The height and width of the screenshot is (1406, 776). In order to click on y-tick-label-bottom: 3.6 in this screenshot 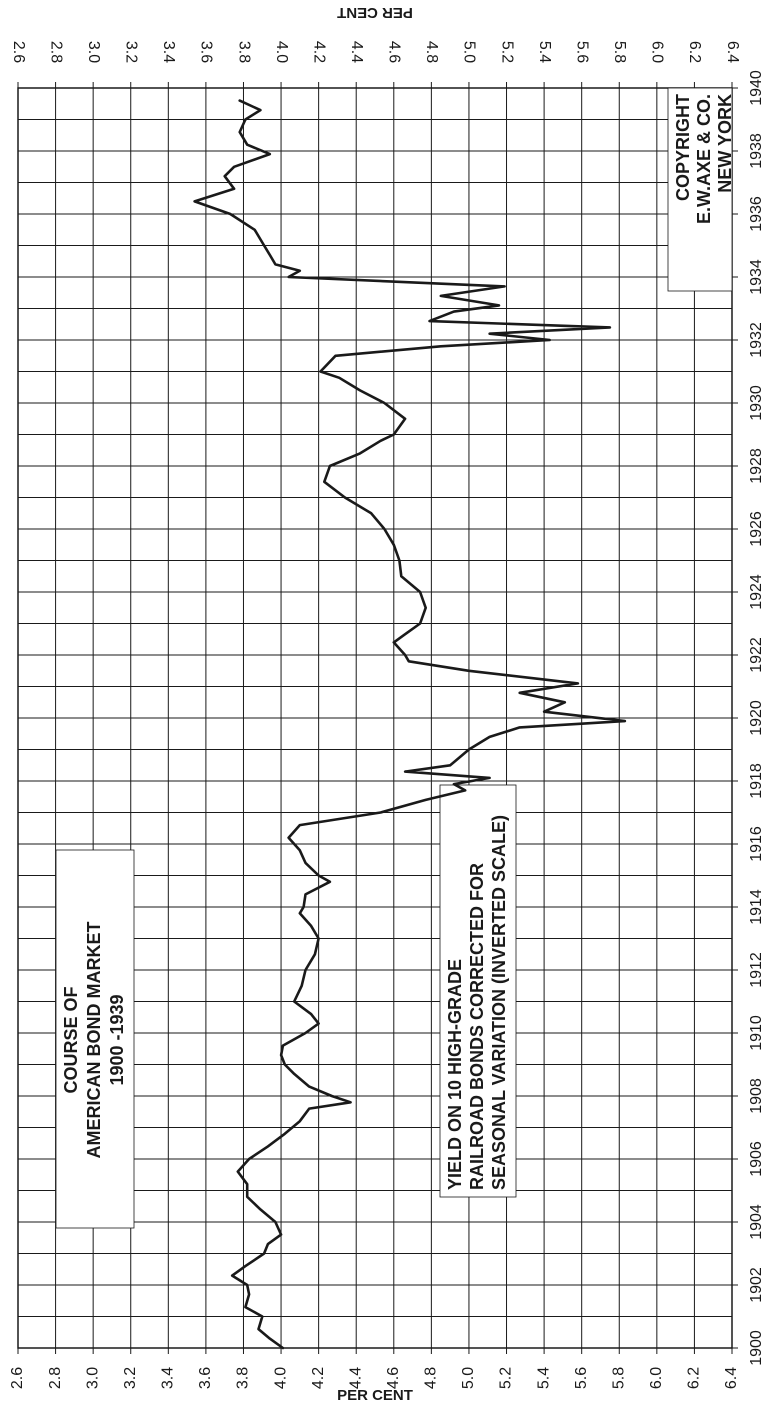, I will do `click(205, 1378)`.